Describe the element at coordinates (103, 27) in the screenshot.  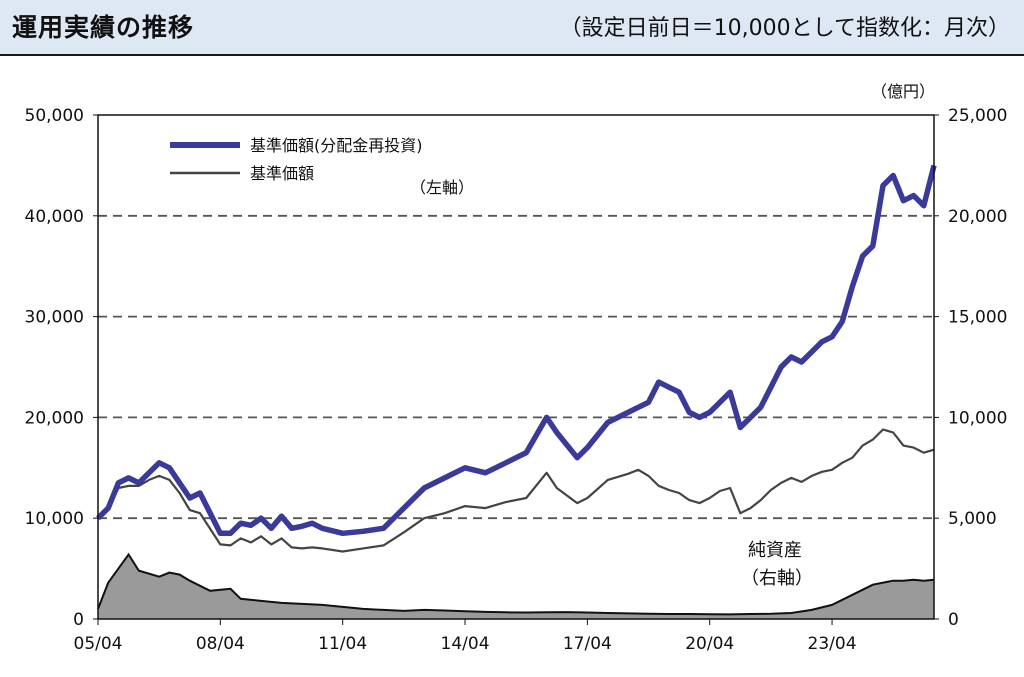
I see `page-title: 運用実績の推移` at that location.